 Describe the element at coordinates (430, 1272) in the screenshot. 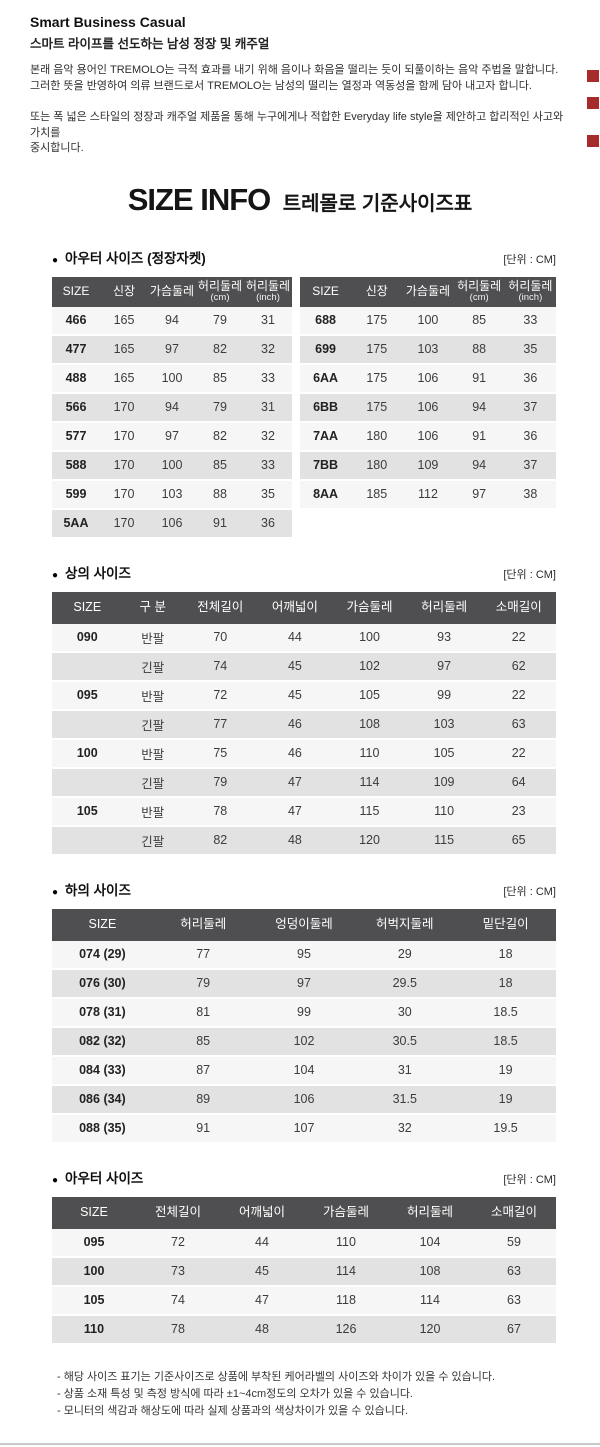

I see `value-cell: 108` at that location.